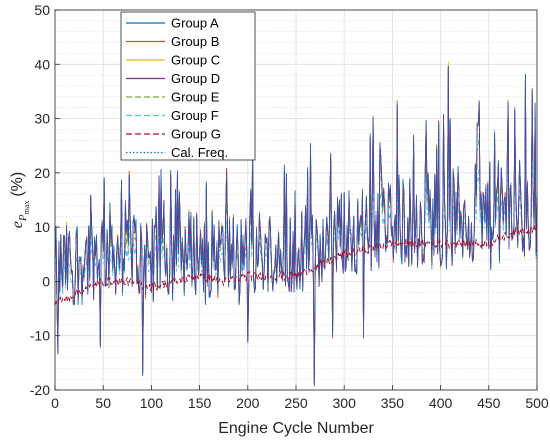 The height and width of the screenshot is (440, 550). I want to click on x-tick-label: 400, so click(441, 403).